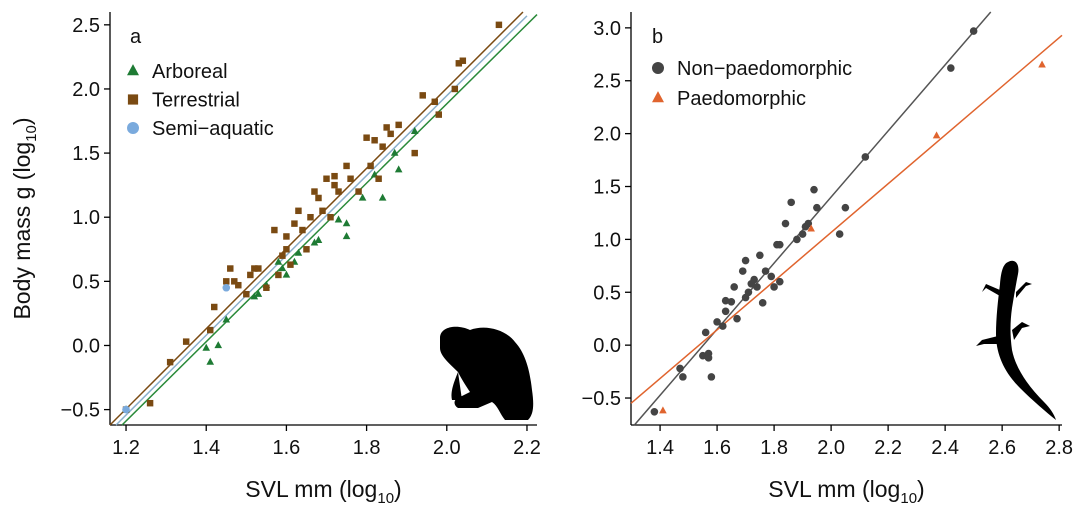 The height and width of the screenshot is (506, 1080). What do you see at coordinates (126, 448) in the screenshot?
I see `x-tick-label: 1.2` at bounding box center [126, 448].